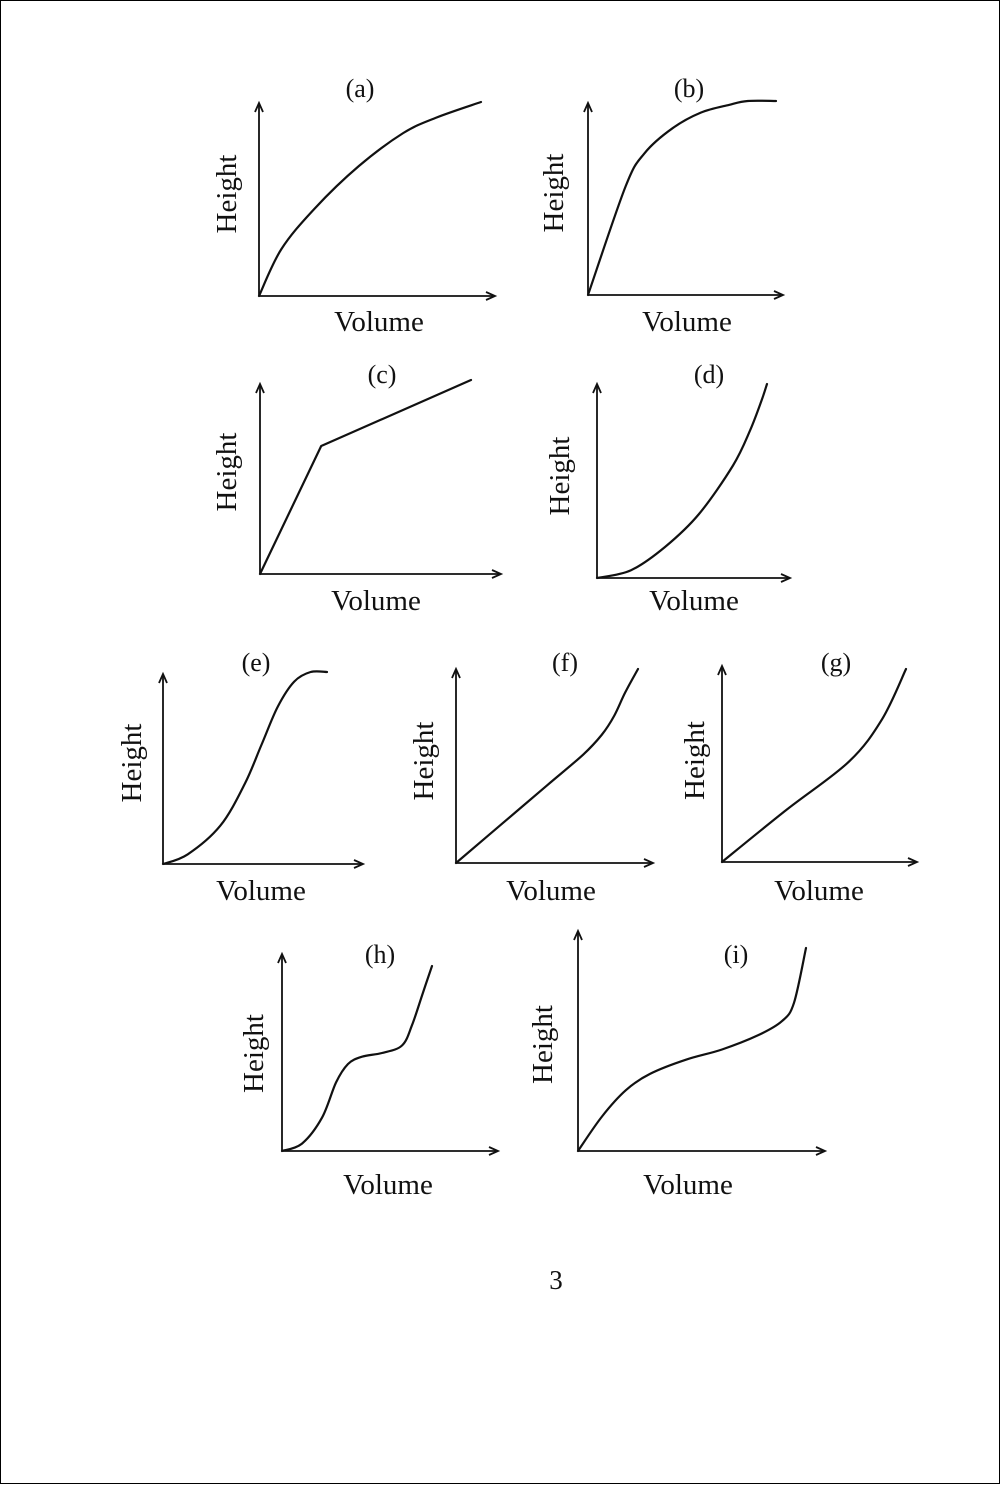 The height and width of the screenshot is (1485, 1000). I want to click on panel-label: (c), so click(382, 374).